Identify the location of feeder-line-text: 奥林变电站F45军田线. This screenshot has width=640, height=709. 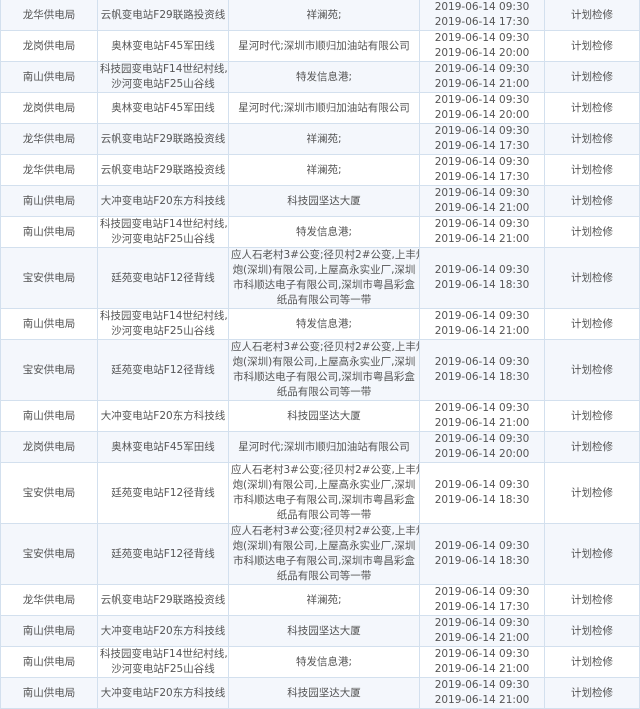
(163, 446).